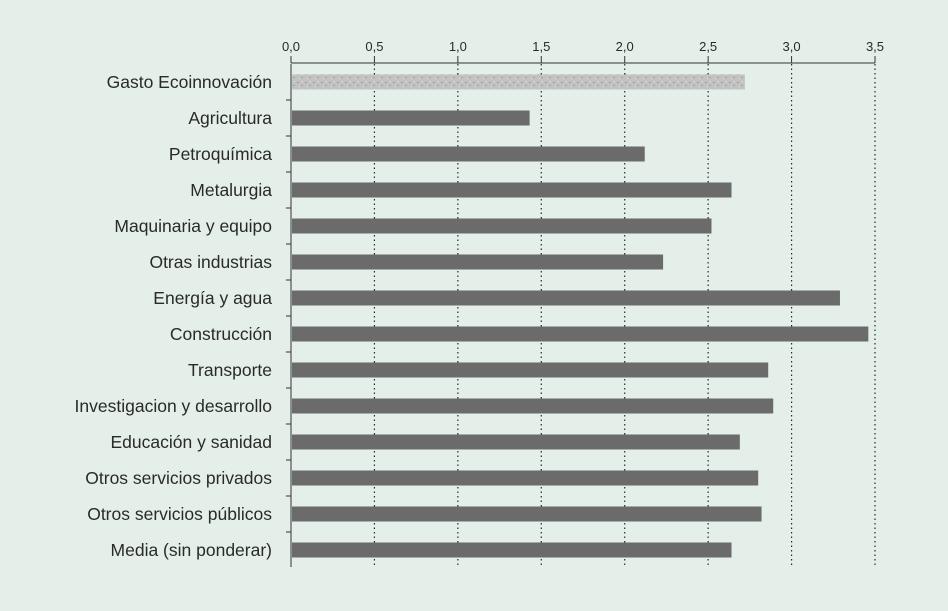 This screenshot has width=948, height=611. What do you see at coordinates (230, 118) in the screenshot?
I see `category-label: Agricultura` at bounding box center [230, 118].